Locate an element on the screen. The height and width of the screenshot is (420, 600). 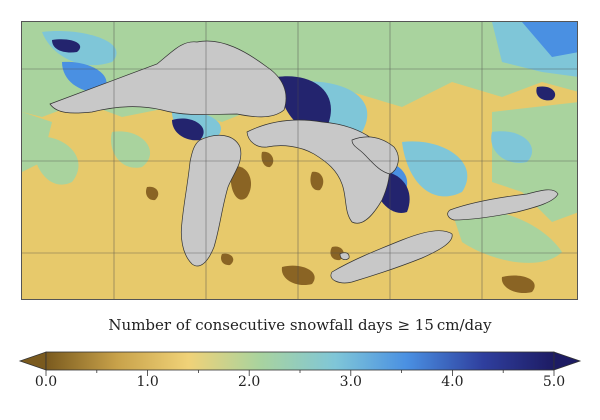
lake-huron is located at coordinates (318, 171).